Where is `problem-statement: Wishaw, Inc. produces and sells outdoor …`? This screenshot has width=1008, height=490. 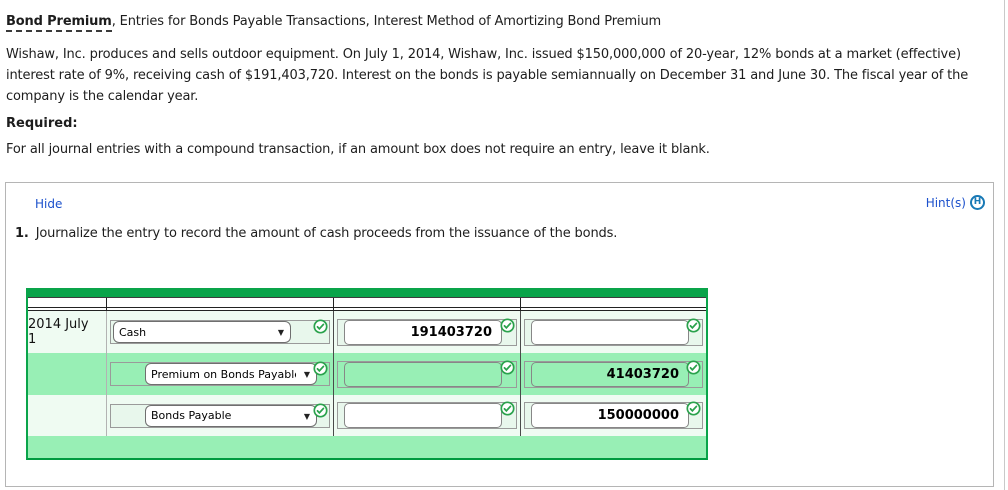 problem-statement: Wishaw, Inc. produces and sells outdoor … is located at coordinates (487, 75).